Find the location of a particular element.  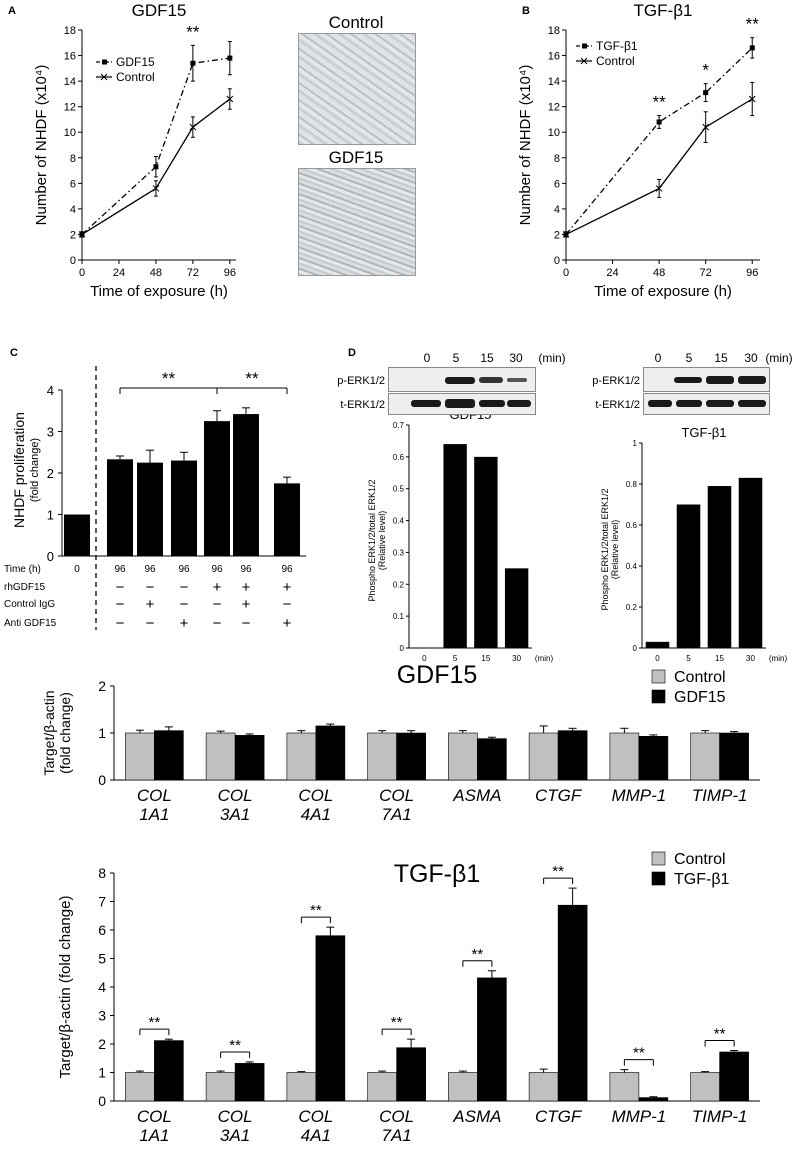

blot-time: 30 is located at coordinates (751, 358).